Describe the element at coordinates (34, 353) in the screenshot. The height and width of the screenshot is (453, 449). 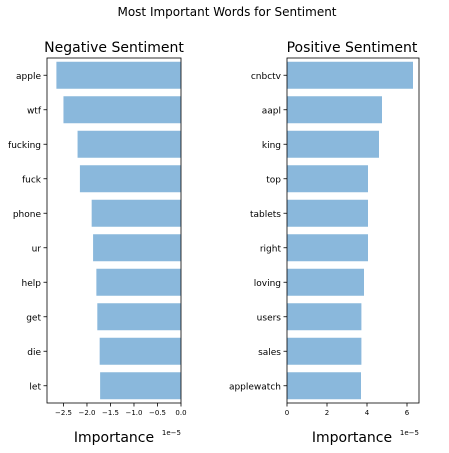
I see `negative-ytick-label: die` at that location.